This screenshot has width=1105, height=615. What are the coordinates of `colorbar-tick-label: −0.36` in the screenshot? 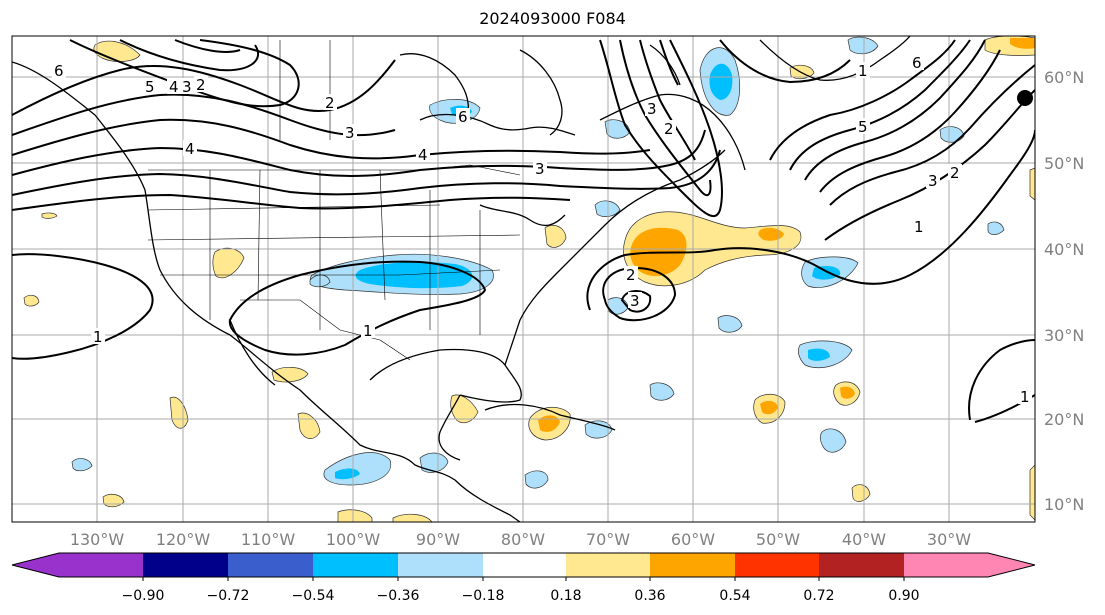 It's located at (398, 596).